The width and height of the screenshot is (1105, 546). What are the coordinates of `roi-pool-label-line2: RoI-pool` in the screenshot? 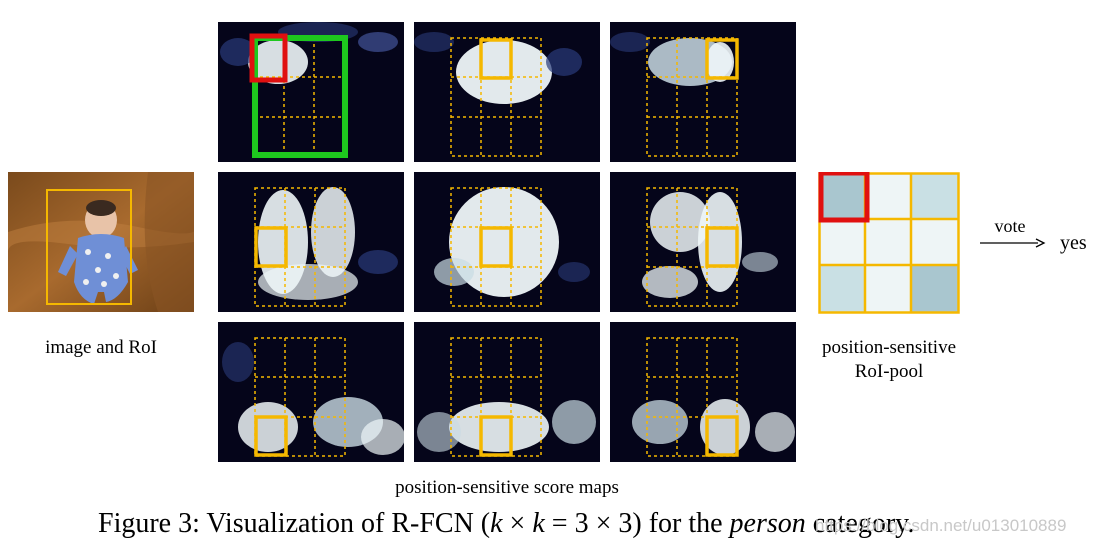 It's located at (889, 371).